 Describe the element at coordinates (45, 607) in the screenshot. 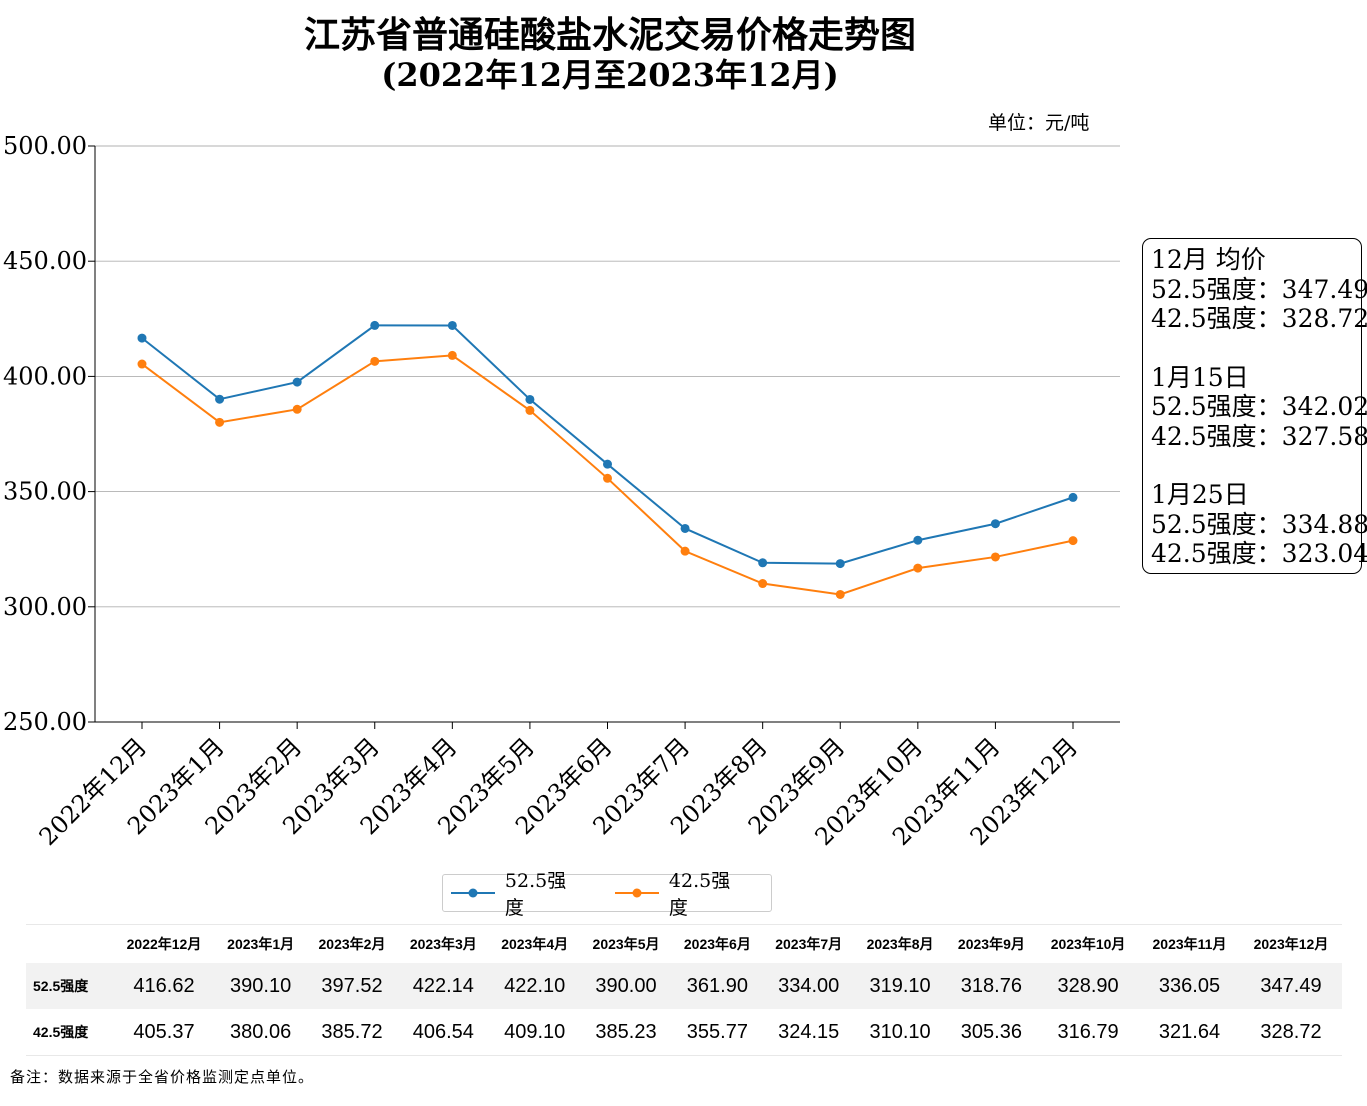

I see `y-tick-label: 300.00` at that location.